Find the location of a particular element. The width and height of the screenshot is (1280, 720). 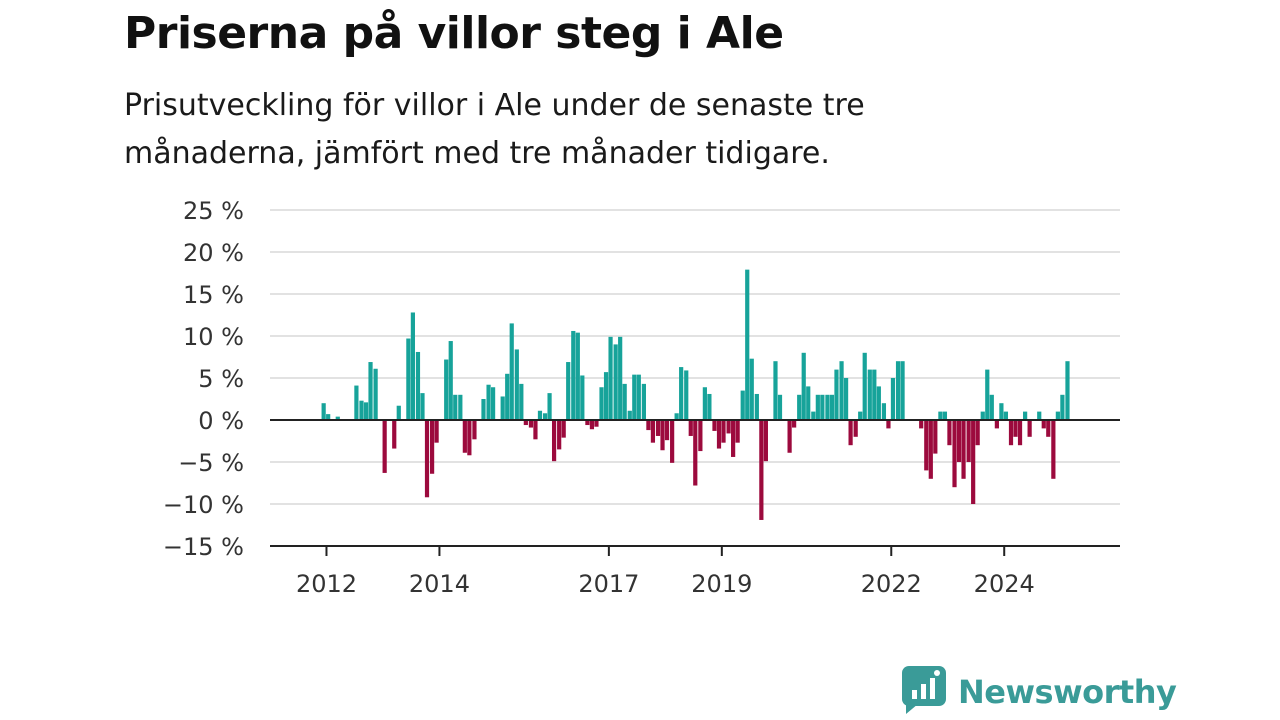

brand: Newsworthy is located at coordinates (1039, 691).